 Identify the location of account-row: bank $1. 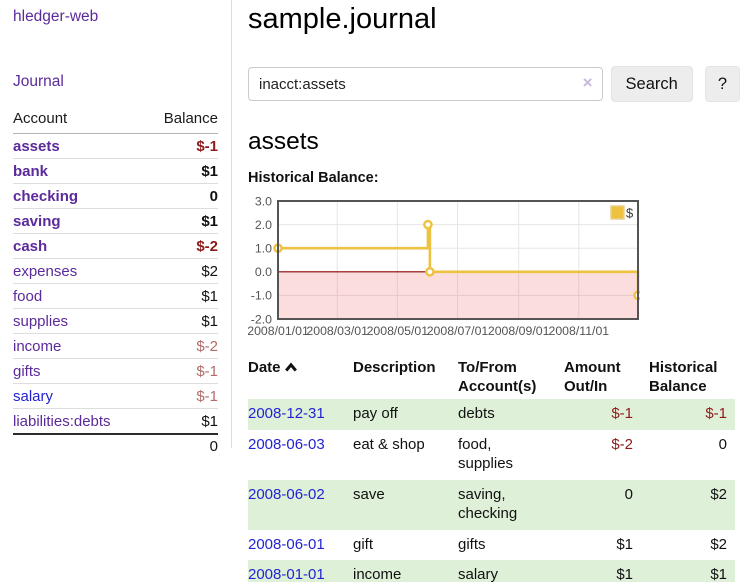
(115, 171).